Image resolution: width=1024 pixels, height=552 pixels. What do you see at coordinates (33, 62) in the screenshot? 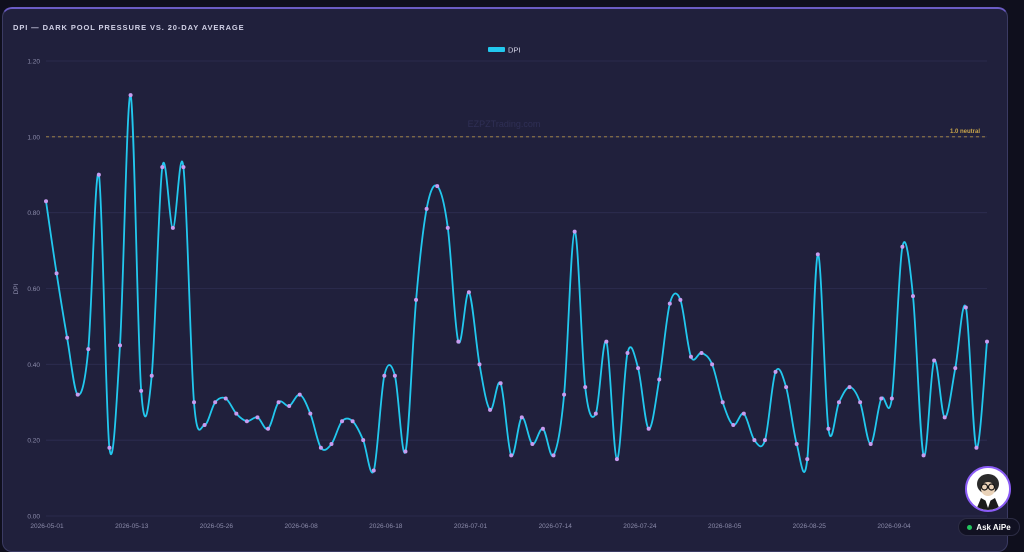
I see `y-tick-label: 1.20` at bounding box center [33, 62].